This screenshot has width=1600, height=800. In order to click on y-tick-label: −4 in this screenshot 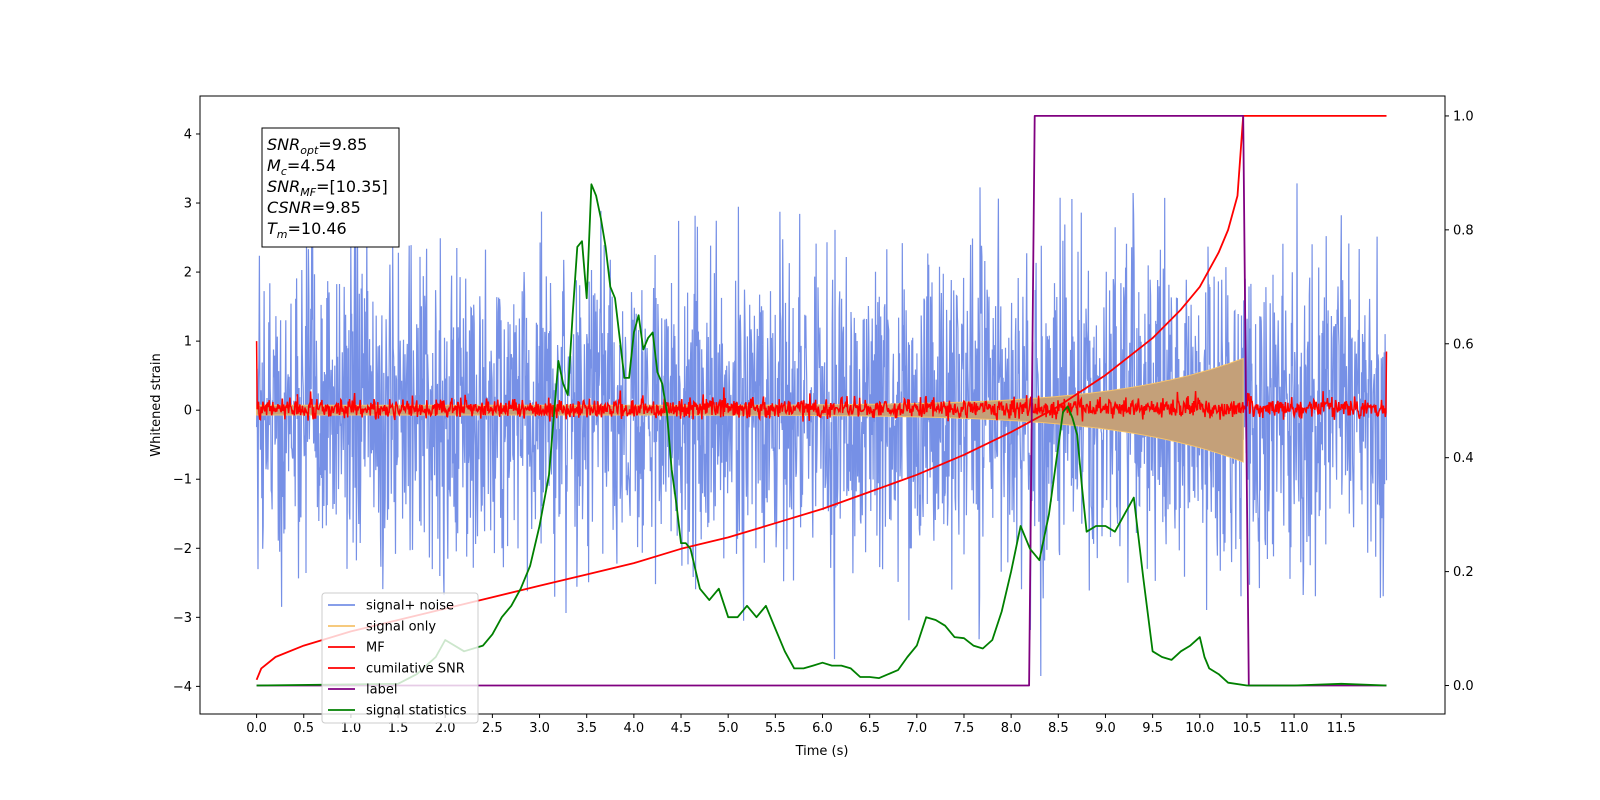, I will do `click(182, 687)`.